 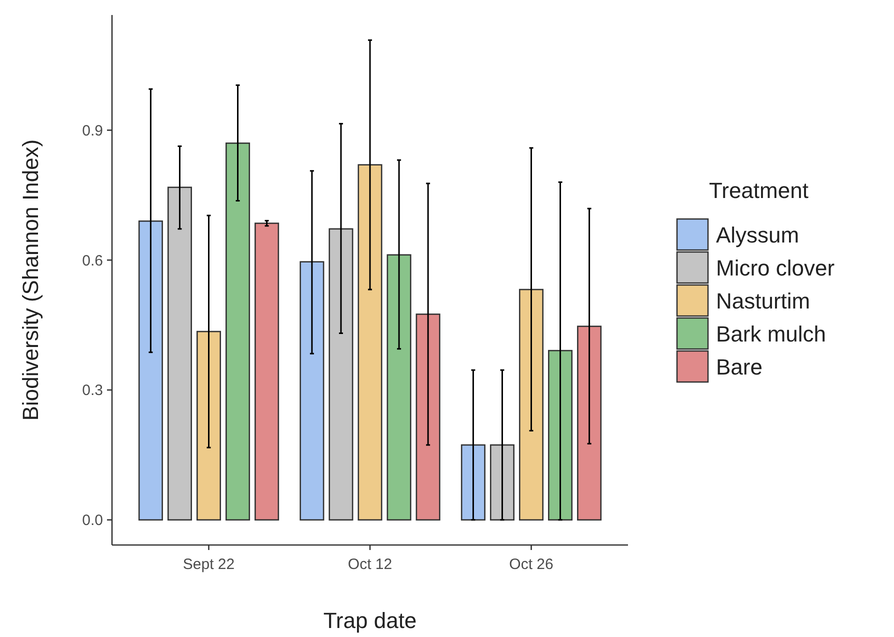 What do you see at coordinates (739, 367) in the screenshot?
I see `legend-label: Bare` at bounding box center [739, 367].